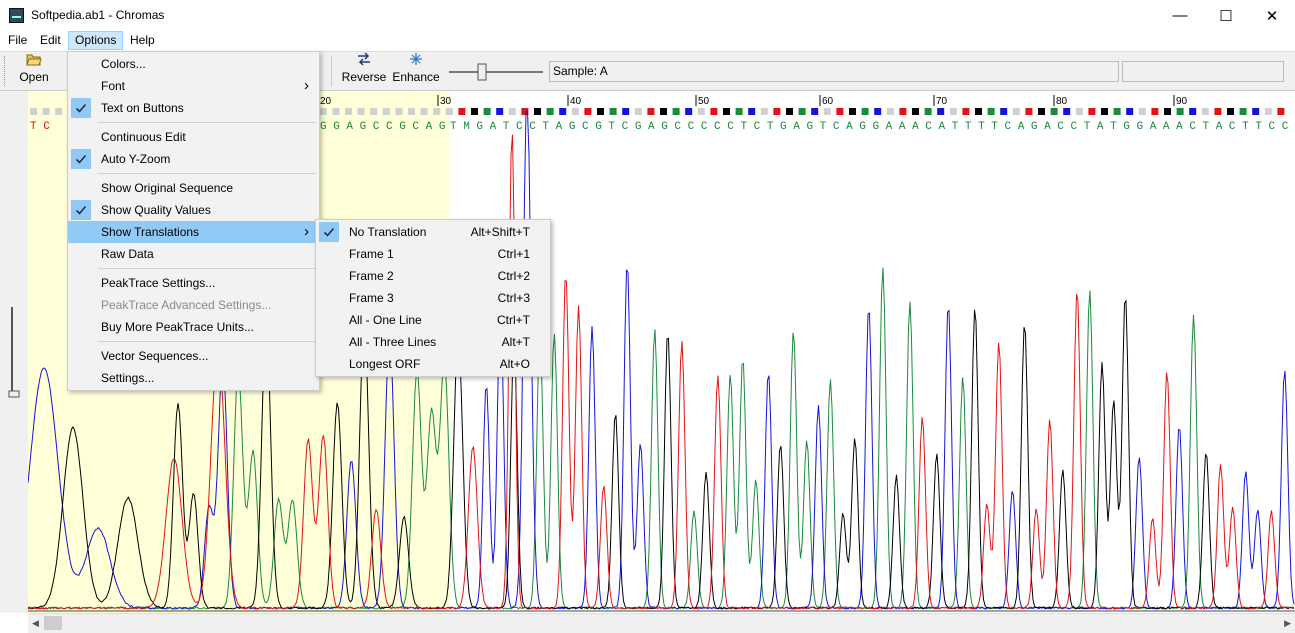 The width and height of the screenshot is (1295, 633). Describe the element at coordinates (388, 232) in the screenshot. I see `submenu-item-label: No Translation` at that location.